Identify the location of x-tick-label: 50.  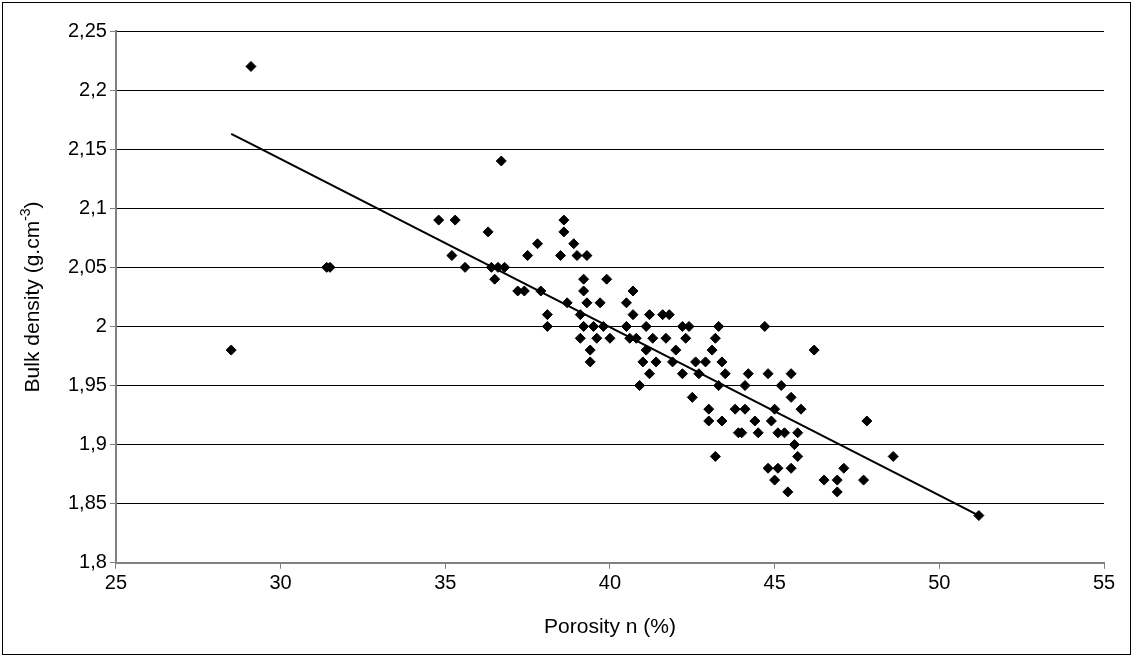
(939, 582).